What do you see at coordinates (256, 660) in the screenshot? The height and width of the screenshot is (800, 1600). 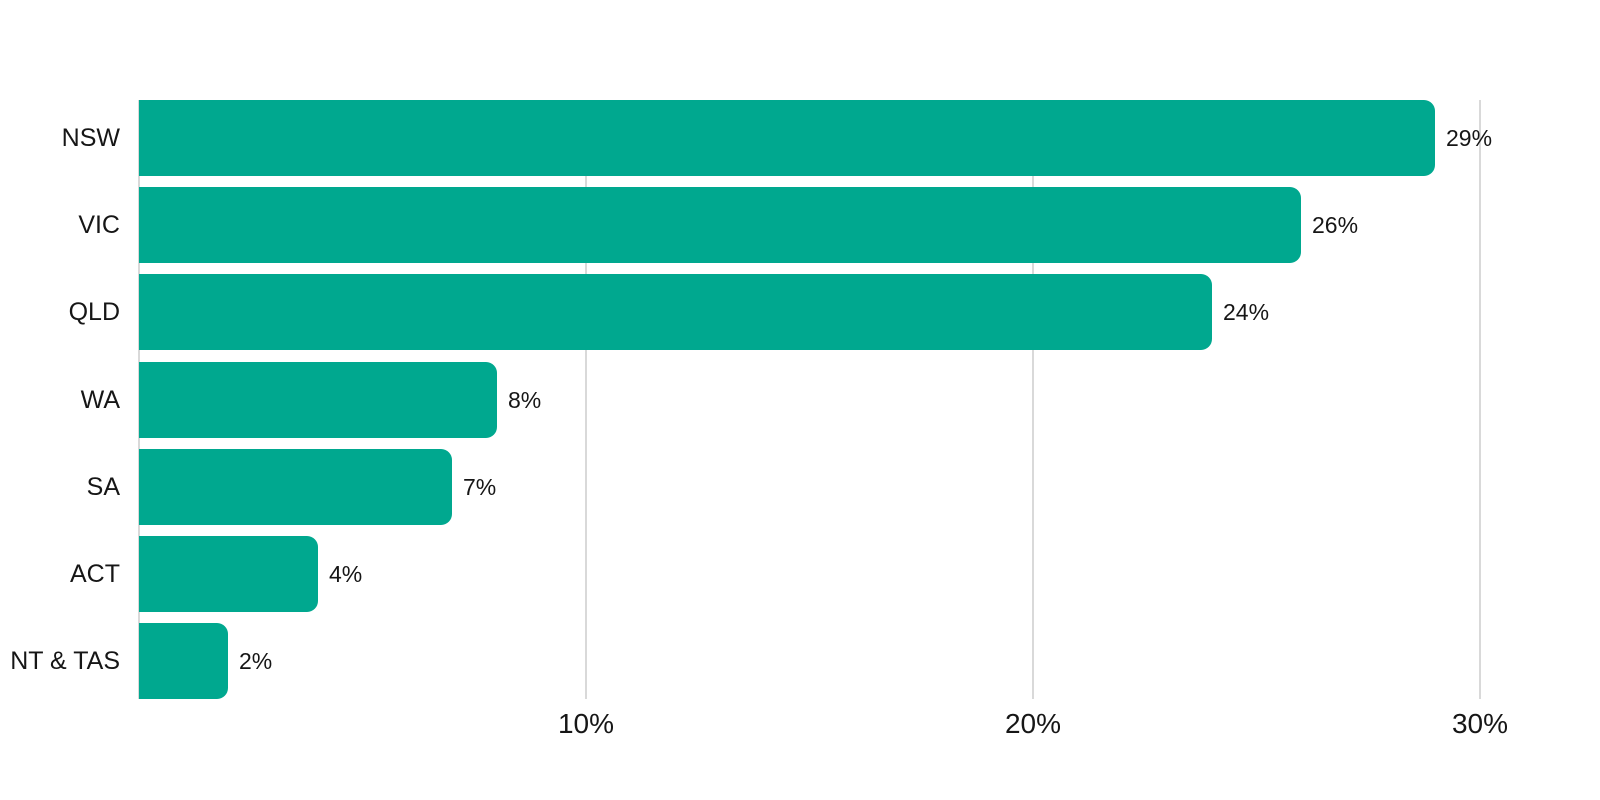 I see `value-label-nt-tas: 2%` at bounding box center [256, 660].